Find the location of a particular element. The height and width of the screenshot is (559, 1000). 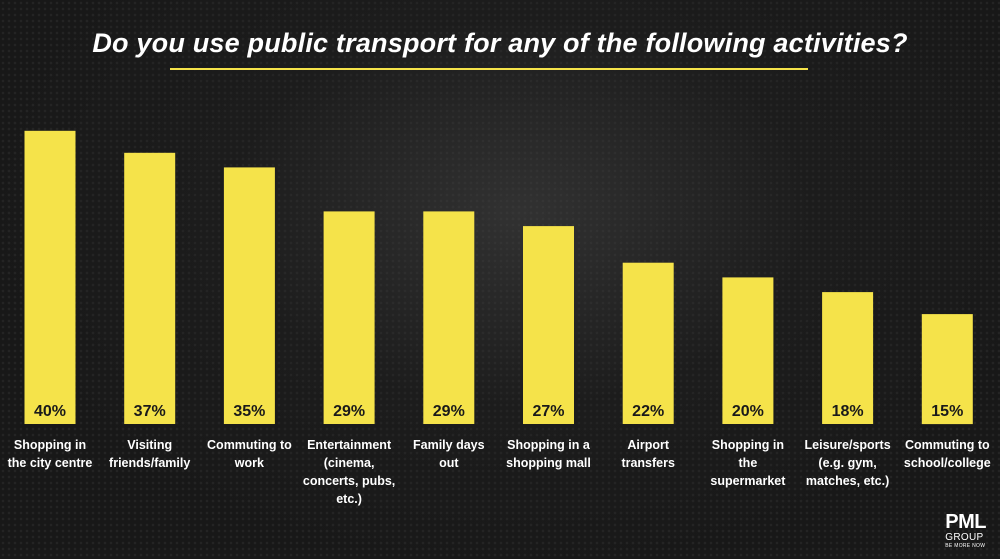

bar-value-label: 22% is located at coordinates (648, 411).